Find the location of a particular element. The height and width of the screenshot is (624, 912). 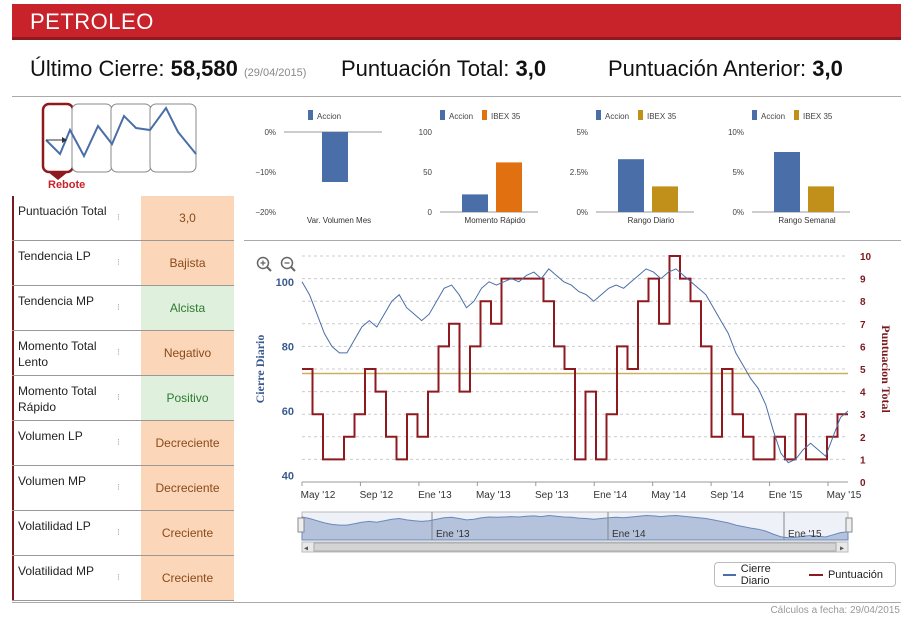

y-axis-title: Cierre Diario is located at coordinates (260, 369).